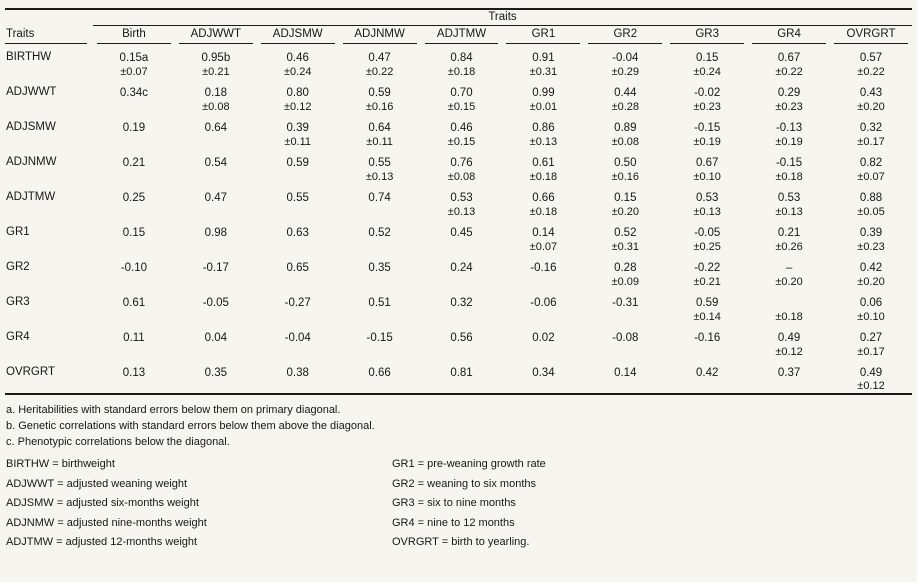 The width and height of the screenshot is (917, 582). What do you see at coordinates (461, 71) in the screenshot?
I see `stderr-cell: ±0.18` at bounding box center [461, 71].